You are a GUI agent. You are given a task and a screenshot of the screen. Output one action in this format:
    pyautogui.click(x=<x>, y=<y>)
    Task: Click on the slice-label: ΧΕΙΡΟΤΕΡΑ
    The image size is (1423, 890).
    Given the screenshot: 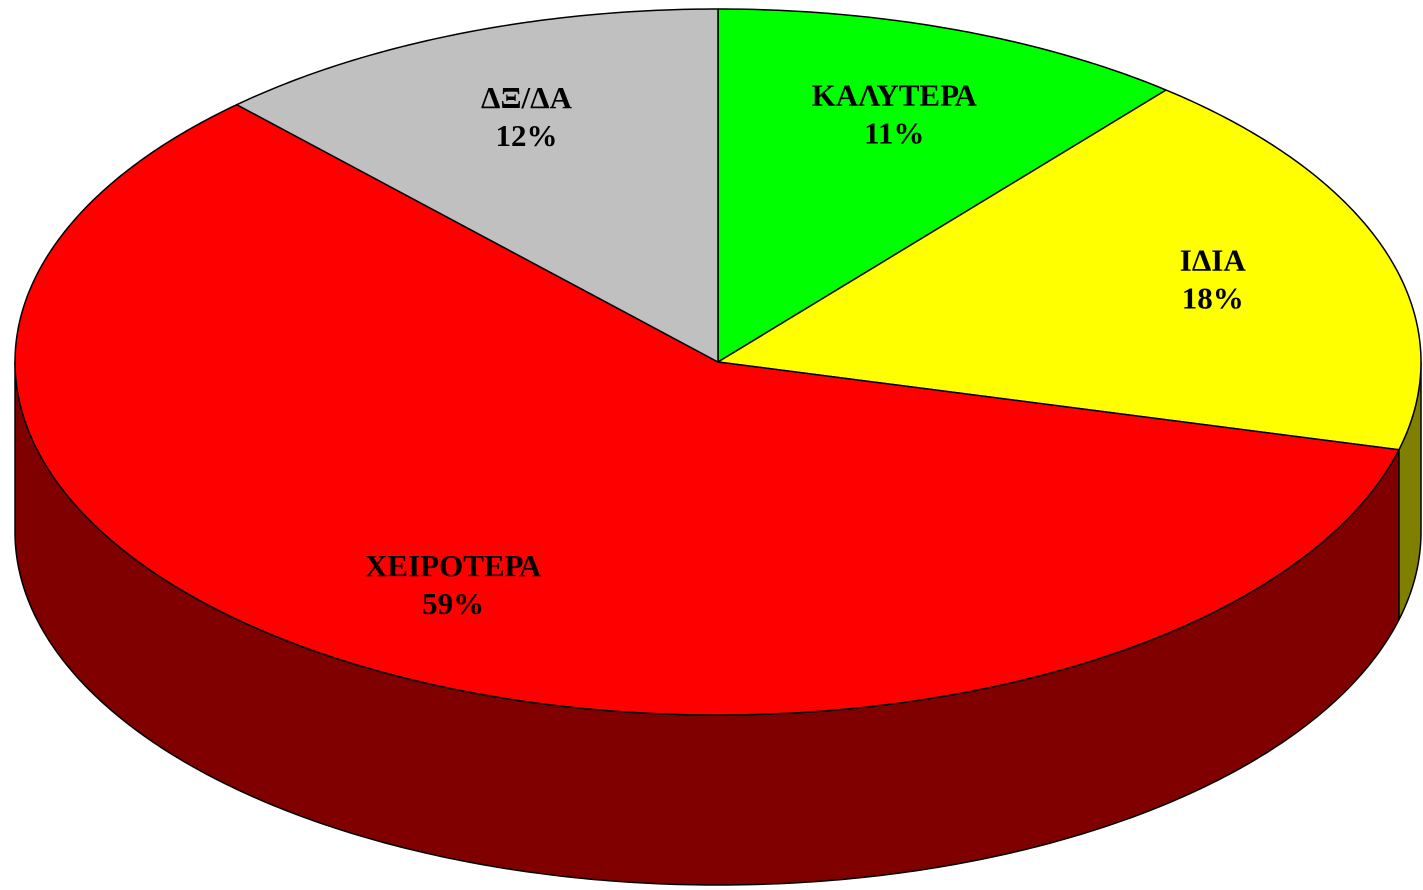 What is the action you would take?
    pyautogui.click(x=453, y=565)
    